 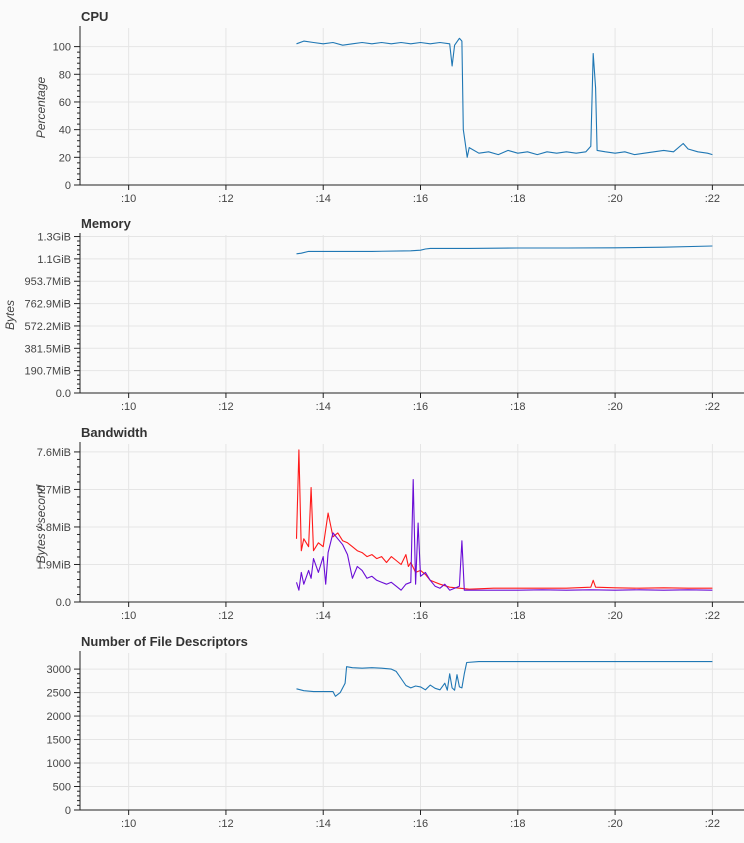 I want to click on y-tick-label: 5.7MiB, so click(x=54, y=490).